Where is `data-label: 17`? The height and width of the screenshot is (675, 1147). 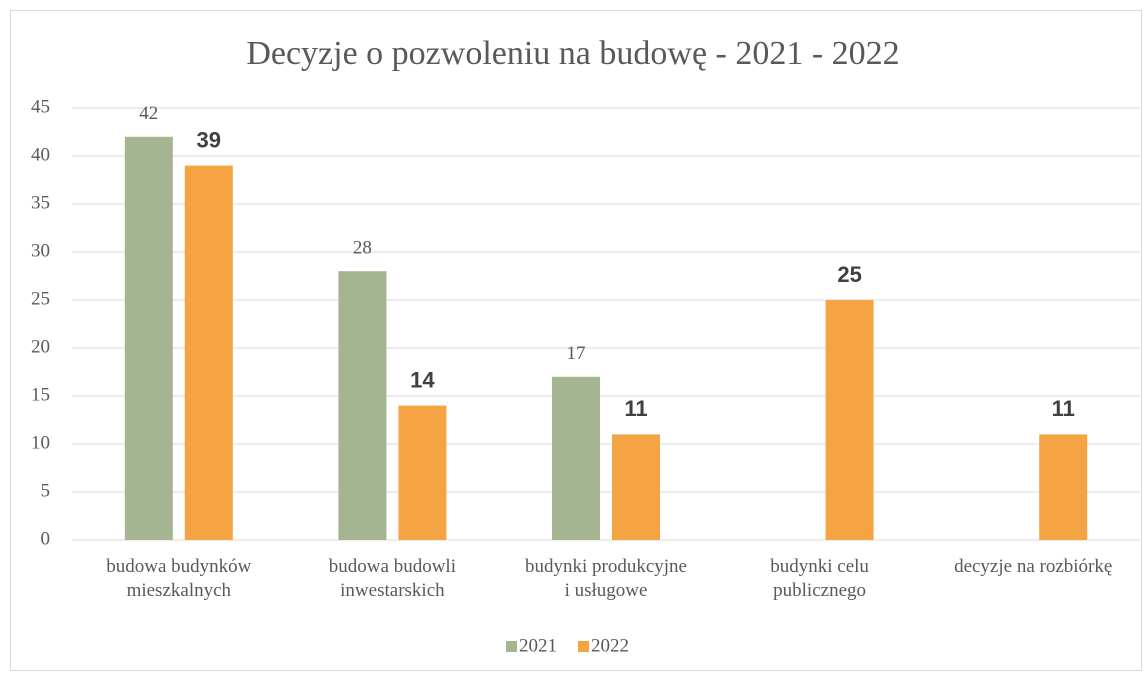 data-label: 17 is located at coordinates (576, 353).